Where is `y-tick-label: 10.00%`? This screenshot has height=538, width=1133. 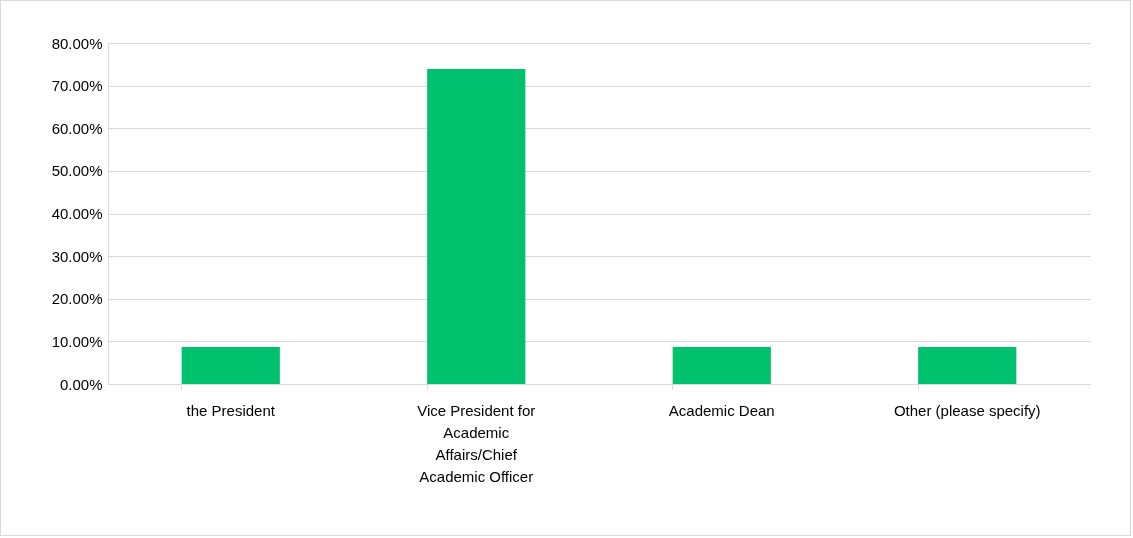
y-tick-label: 10.00% is located at coordinates (77, 341).